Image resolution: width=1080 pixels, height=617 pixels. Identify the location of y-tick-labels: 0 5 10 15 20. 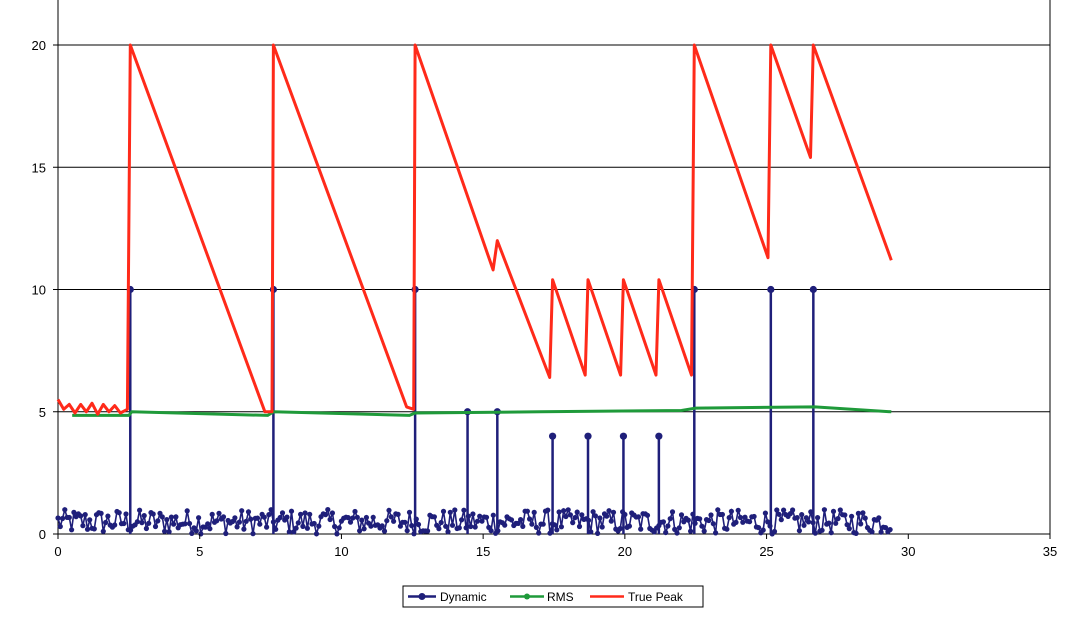
(45, 290).